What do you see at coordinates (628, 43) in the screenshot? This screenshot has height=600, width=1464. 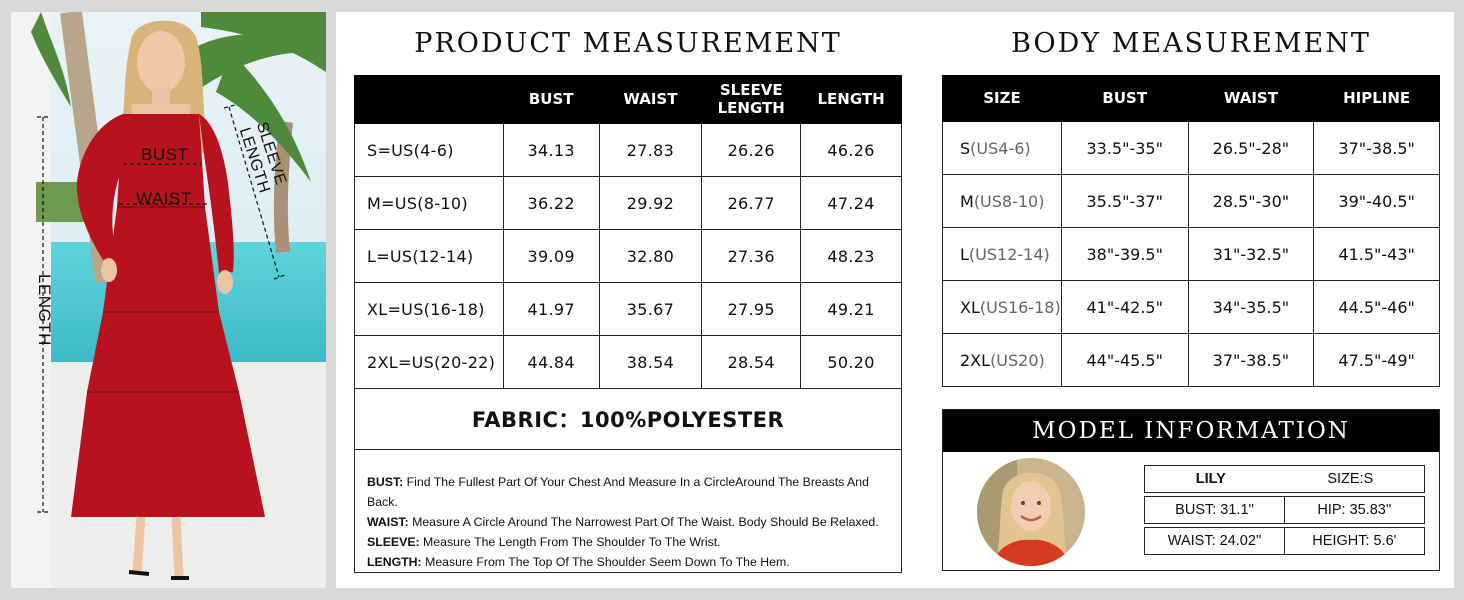 I see `product-measurement-heading: PRODUCT MEASUREMENT` at bounding box center [628, 43].